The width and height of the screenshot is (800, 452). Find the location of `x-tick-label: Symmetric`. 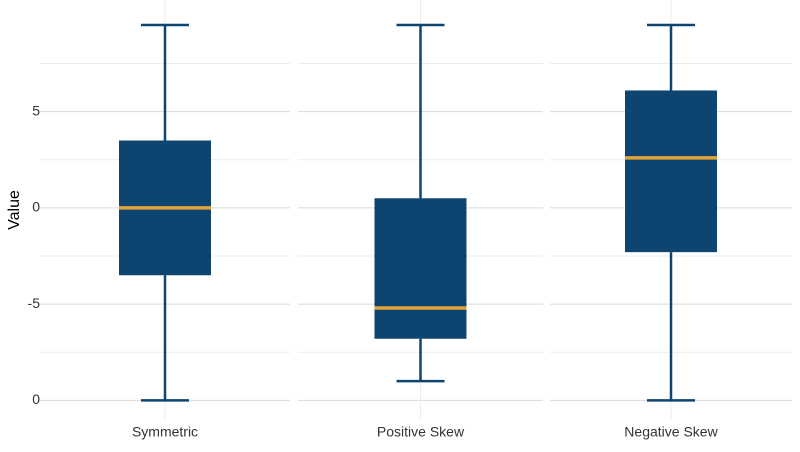

x-tick-label: Symmetric is located at coordinates (165, 432).